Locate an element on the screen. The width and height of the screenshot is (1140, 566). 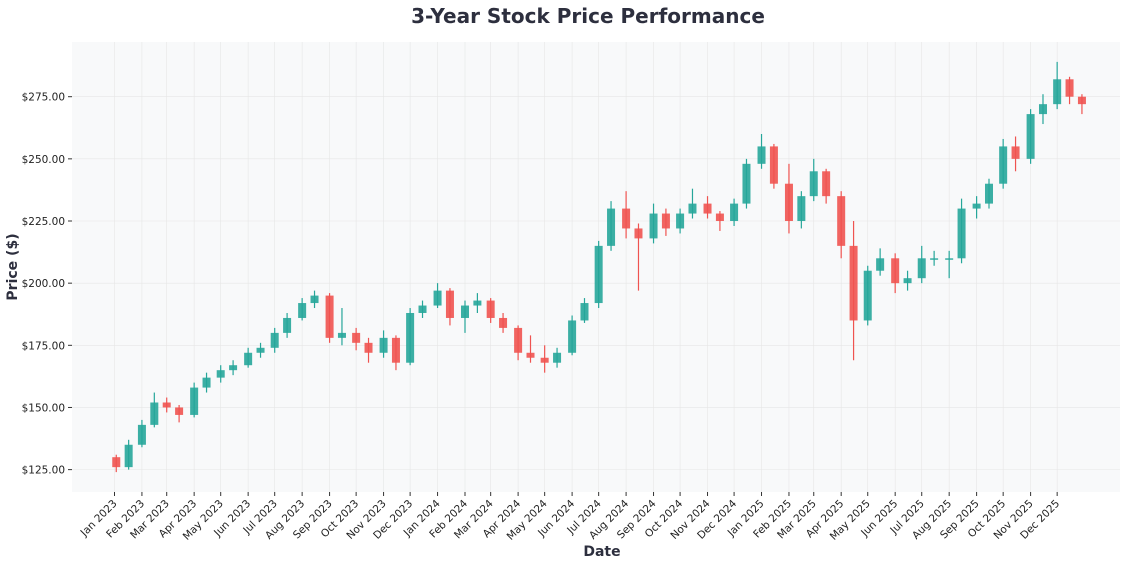
y-tick-label: $125.00 is located at coordinates (43, 471).